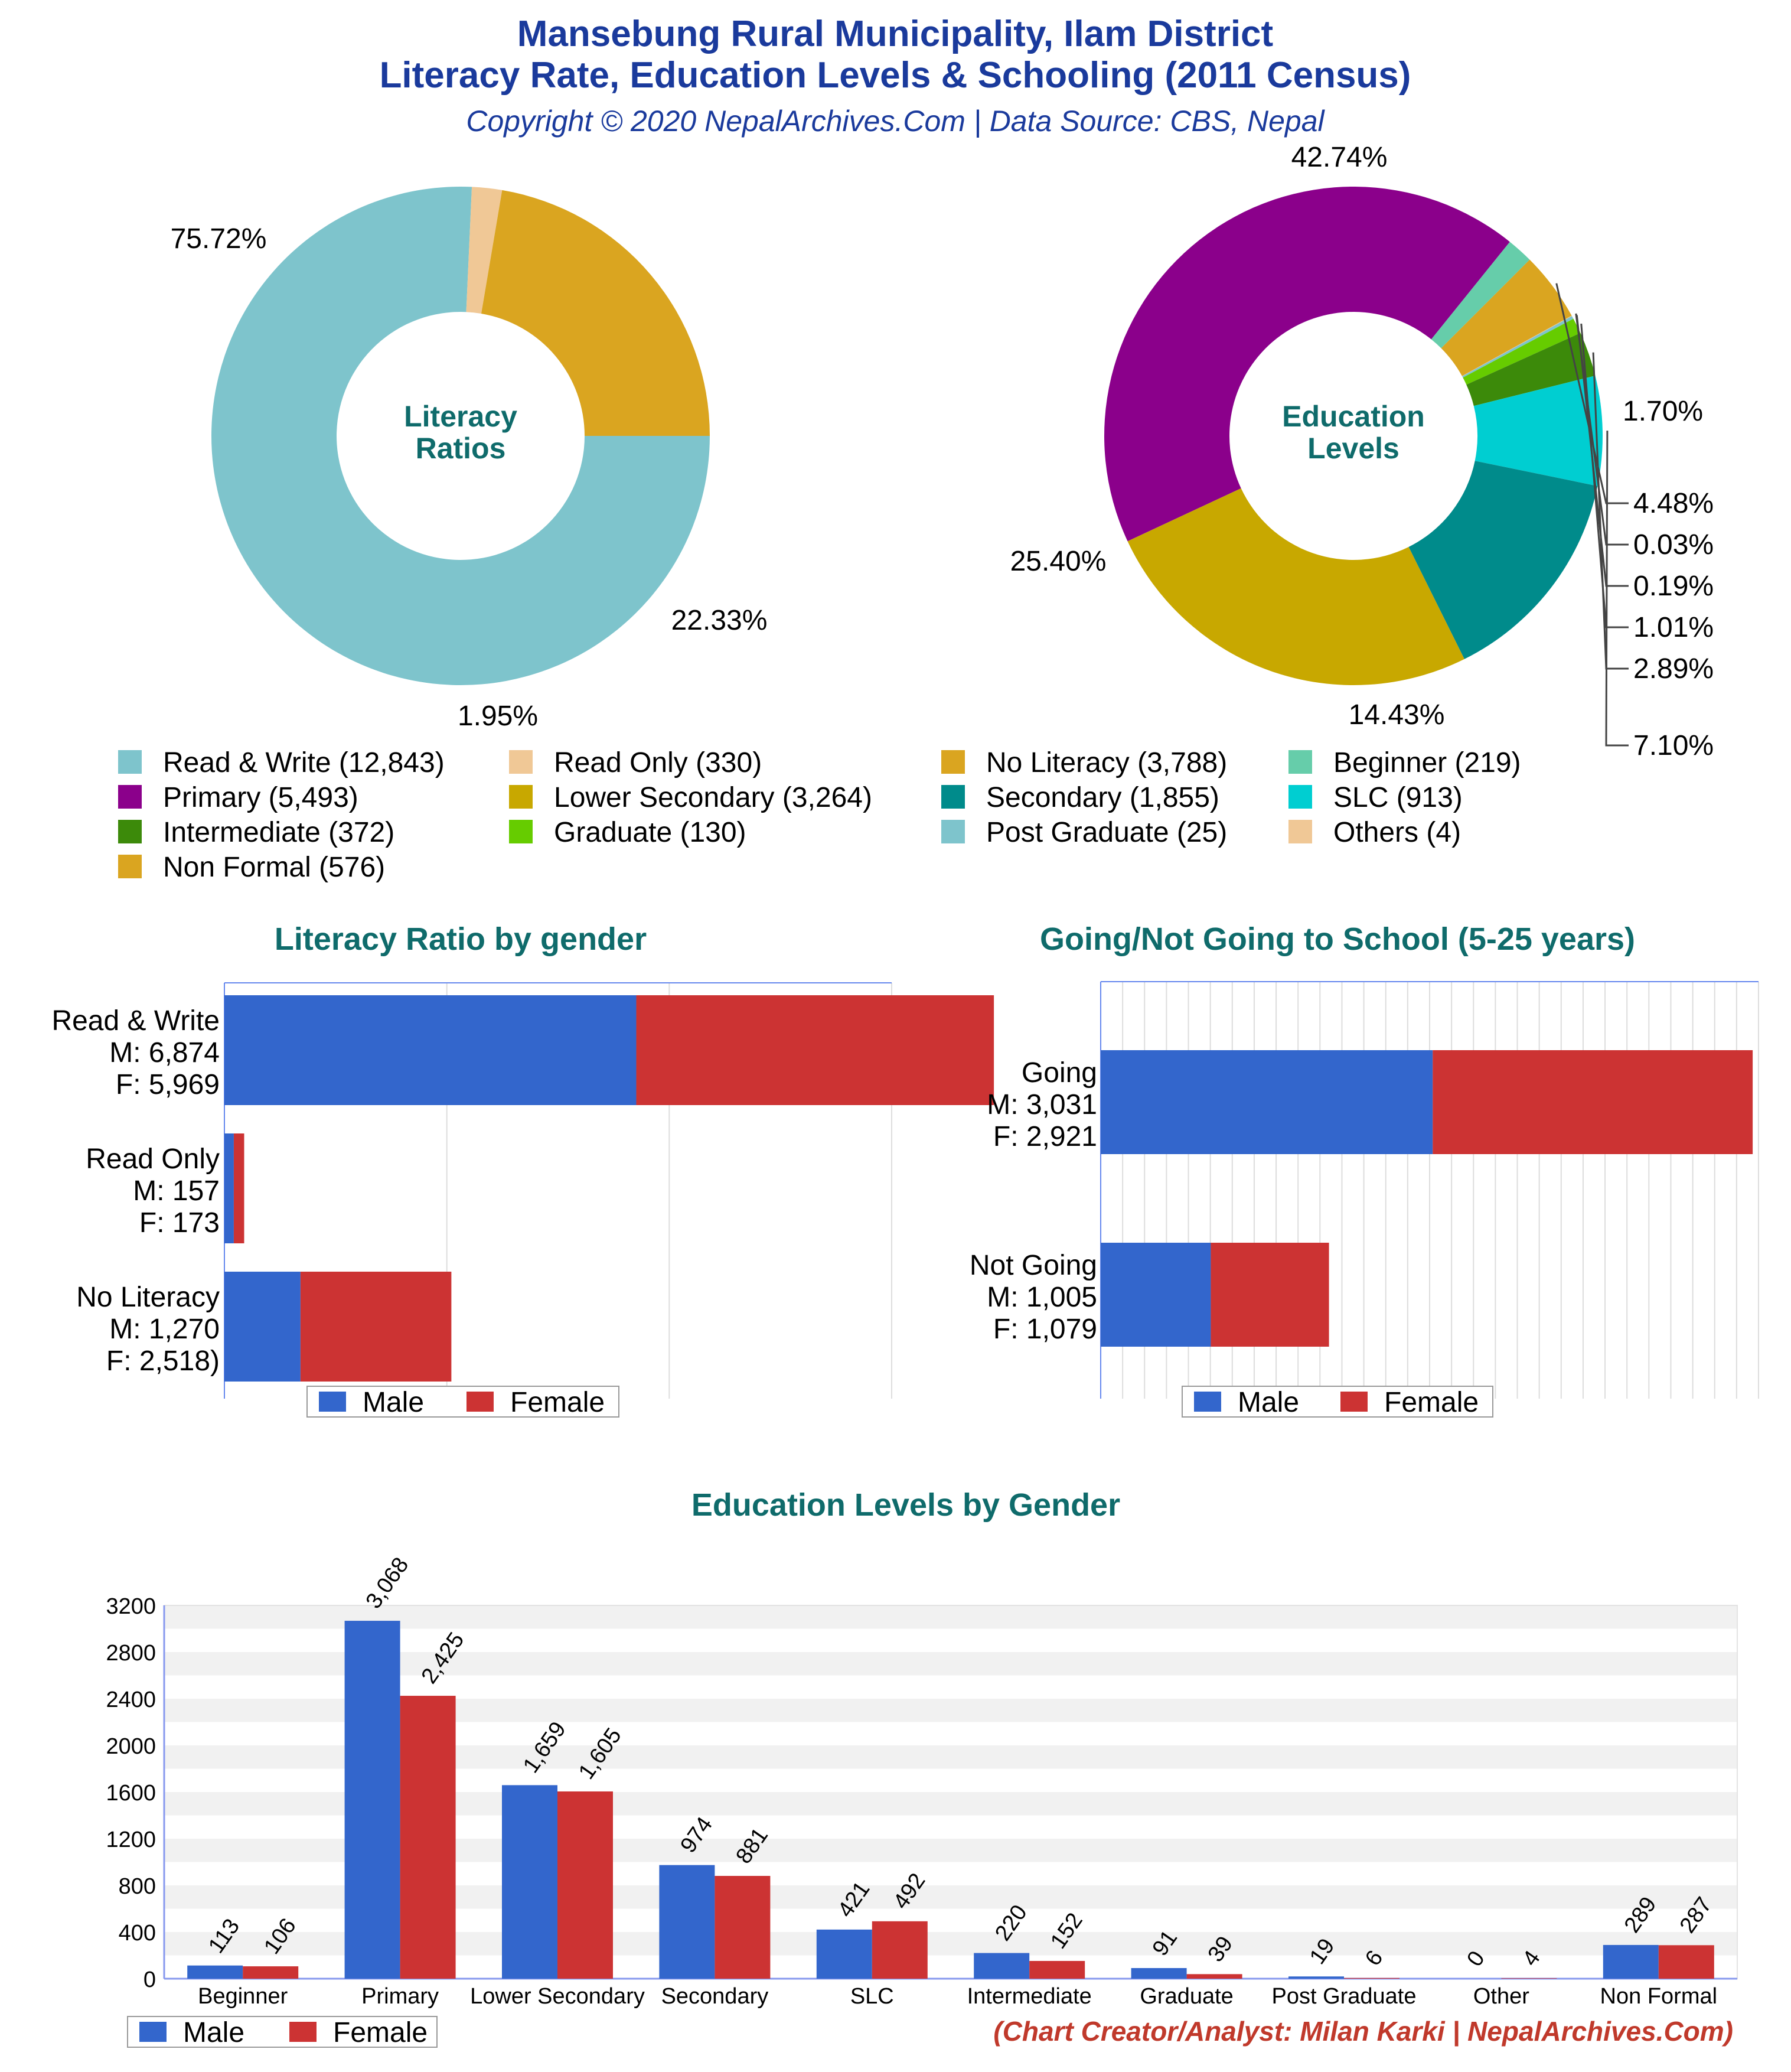 Image resolution: width=1791 pixels, height=2072 pixels. What do you see at coordinates (484, 250) in the screenshot?
I see `donut1-slice-read-only` at bounding box center [484, 250].